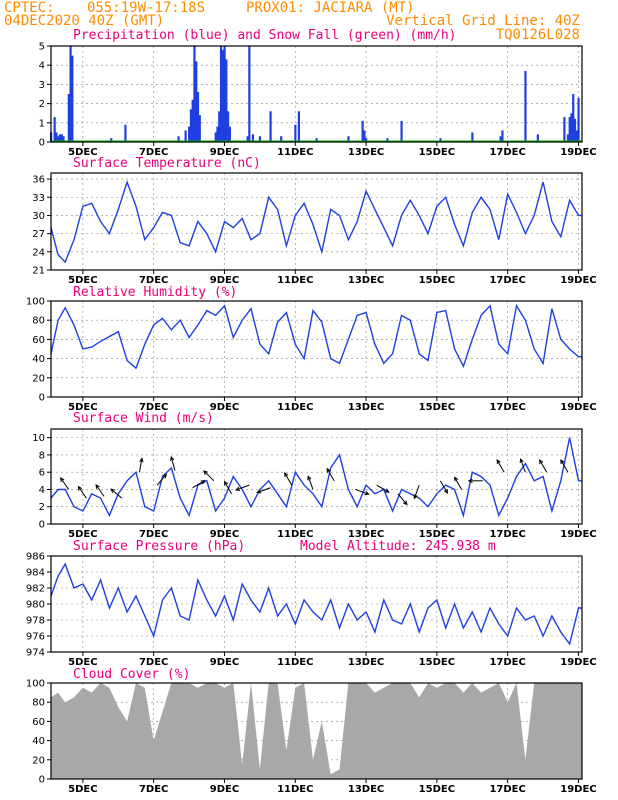 This screenshot has height=800, width=618. What do you see at coordinates (35, 621) in the screenshot?
I see `pressure-ytick-label: 978` at bounding box center [35, 621].